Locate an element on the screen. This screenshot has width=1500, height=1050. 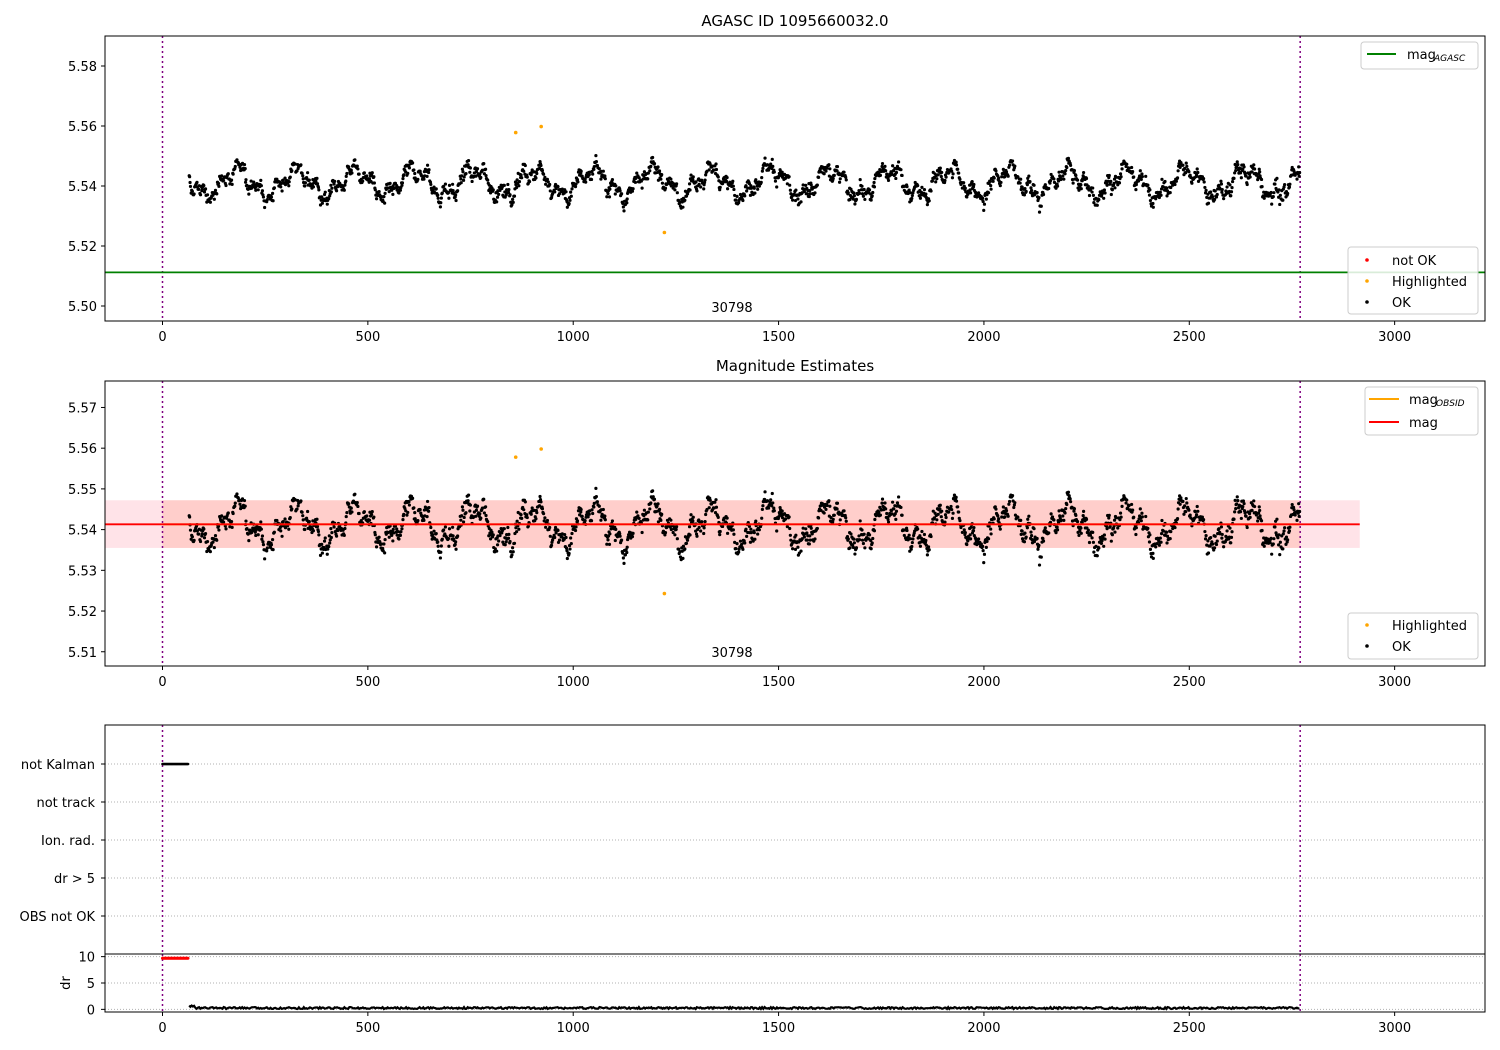
agasc-y-tick-label: 5.56 is located at coordinates (82, 127).